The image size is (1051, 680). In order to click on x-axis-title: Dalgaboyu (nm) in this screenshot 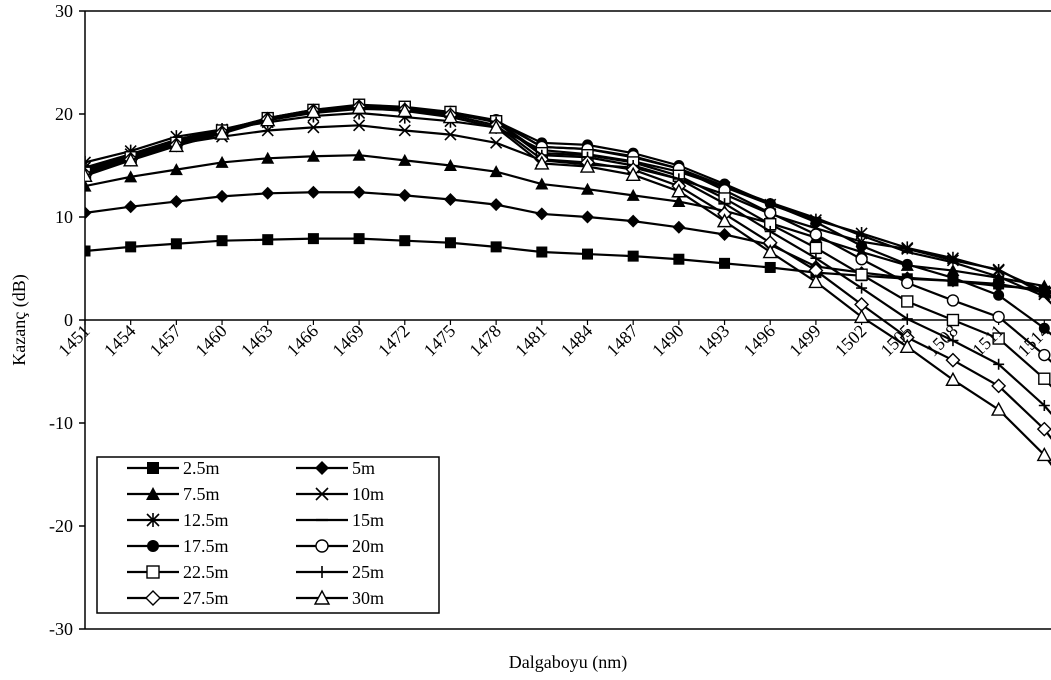, I will do `click(568, 662)`.